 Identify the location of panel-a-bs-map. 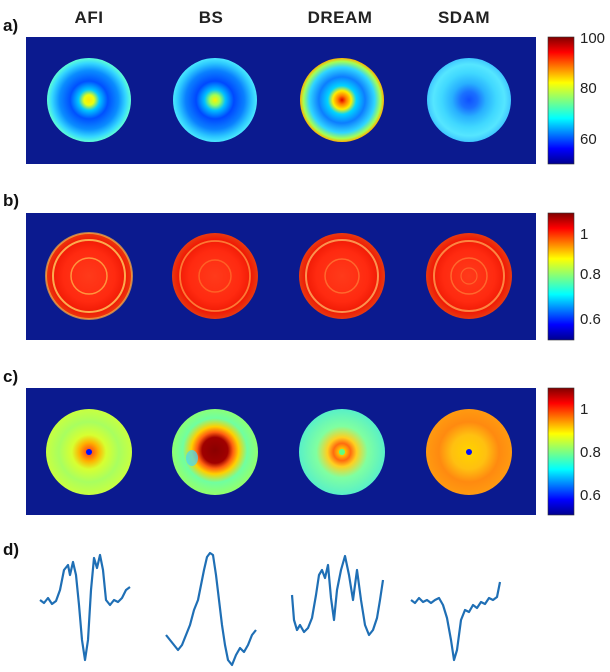
(215, 100).